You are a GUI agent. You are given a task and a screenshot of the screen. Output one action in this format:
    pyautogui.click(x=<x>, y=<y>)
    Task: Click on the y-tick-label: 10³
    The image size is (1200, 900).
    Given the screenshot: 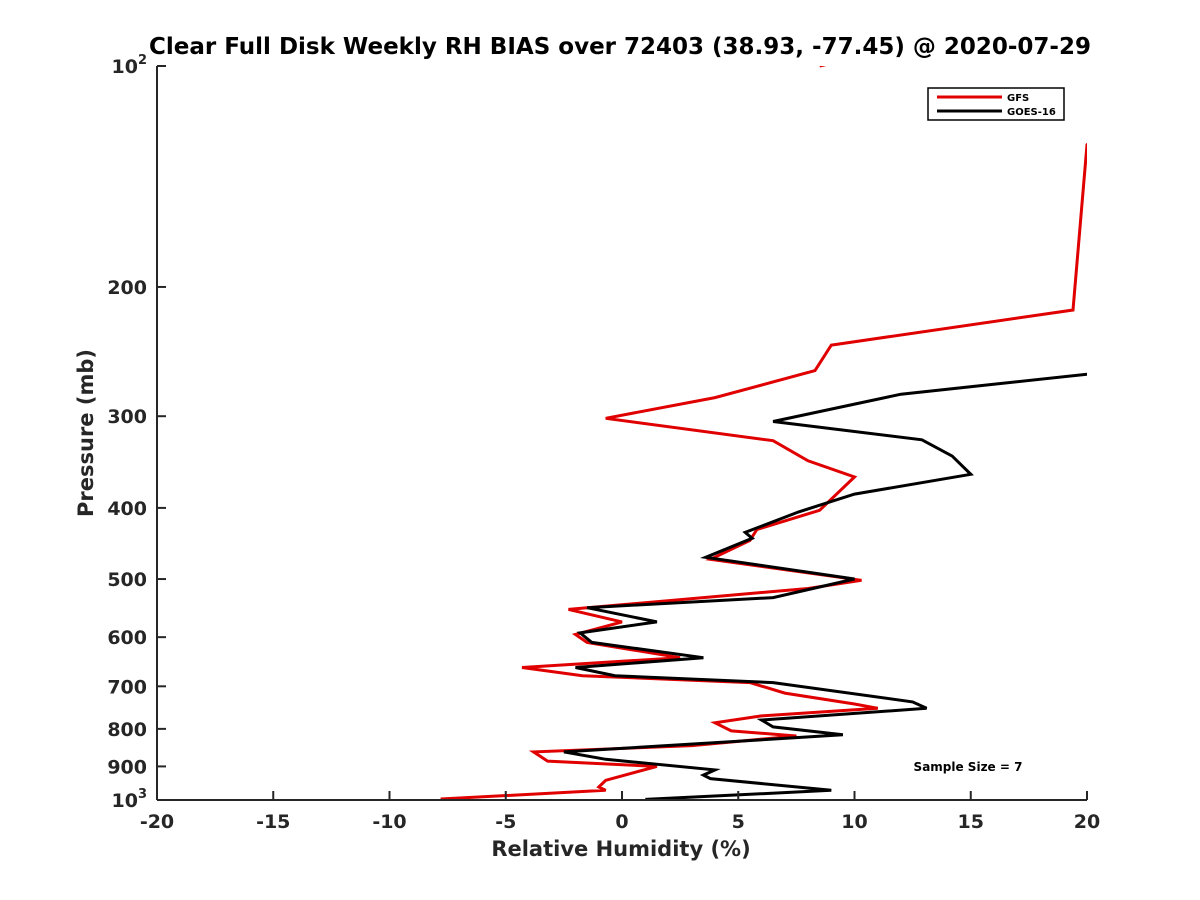 What is the action you would take?
    pyautogui.click(x=130, y=799)
    